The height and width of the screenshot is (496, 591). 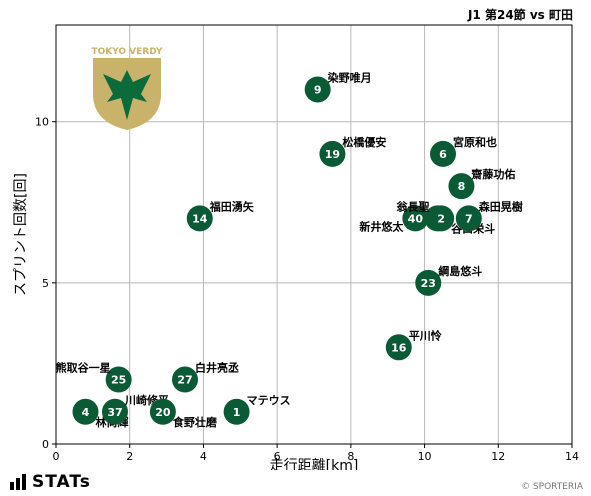 I want to click on player-number: 8, so click(x=462, y=186).